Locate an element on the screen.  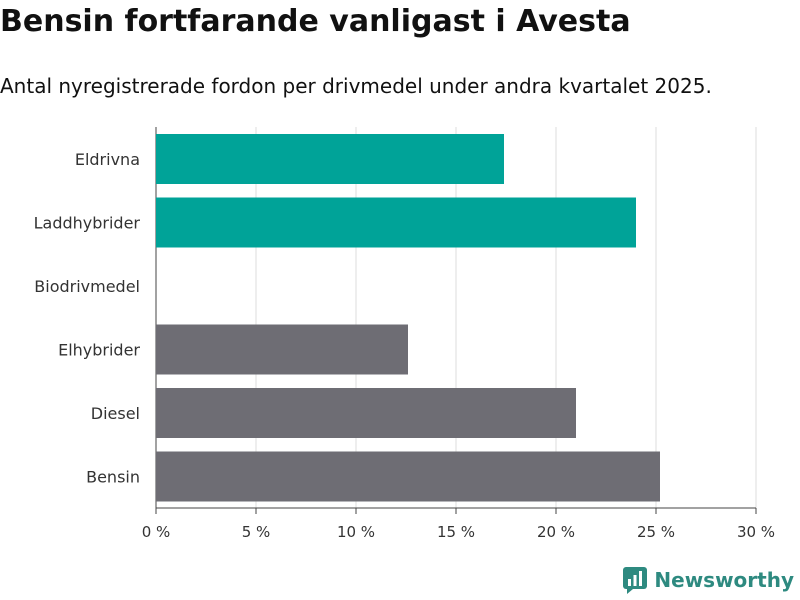
chart-title: Bensin fortfarande vanligast i Avesta is located at coordinates (315, 21).